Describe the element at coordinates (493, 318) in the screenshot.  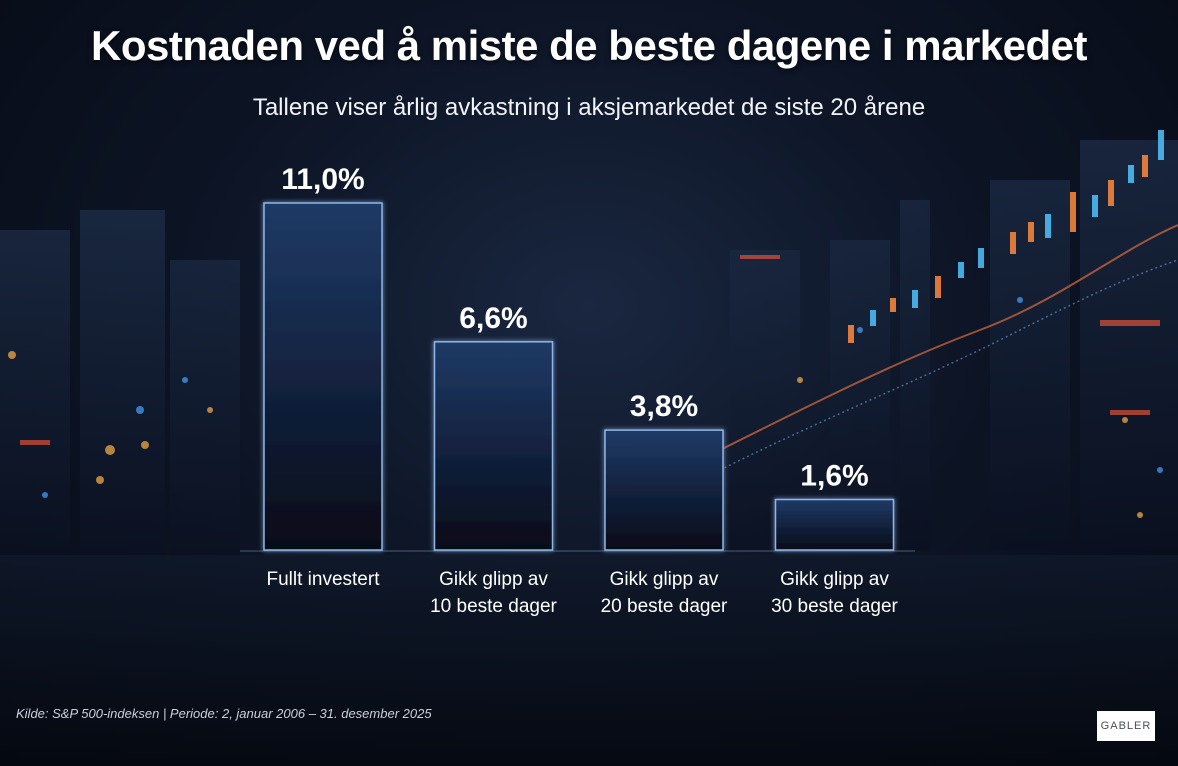
I see `value-label-2: 6,6%` at that location.